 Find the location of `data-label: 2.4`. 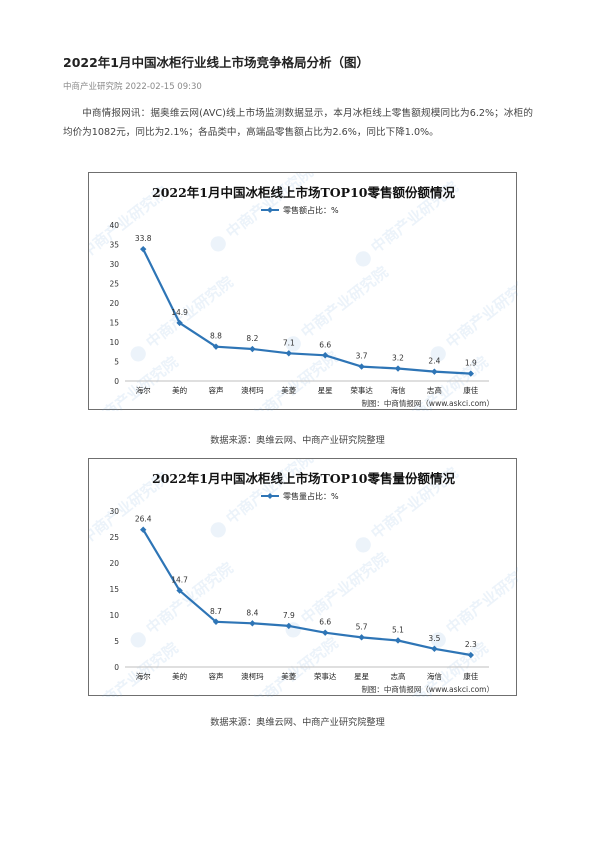

data-label: 2.4 is located at coordinates (434, 361).